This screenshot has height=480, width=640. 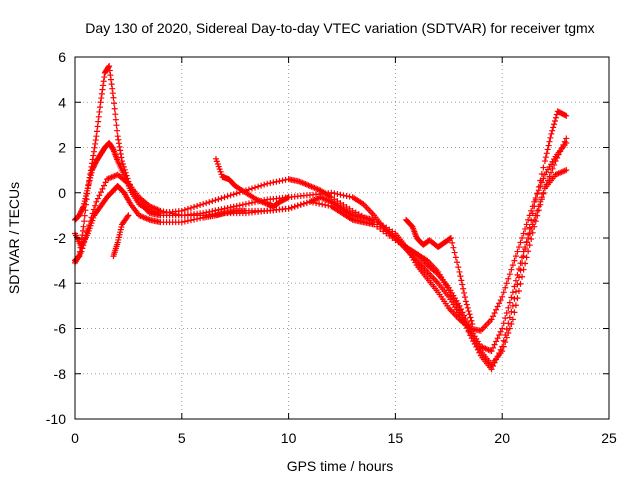 I want to click on y-tick-labels: -10 -8 -6 -4 -2 0 2 4 6, so click(x=56, y=238).